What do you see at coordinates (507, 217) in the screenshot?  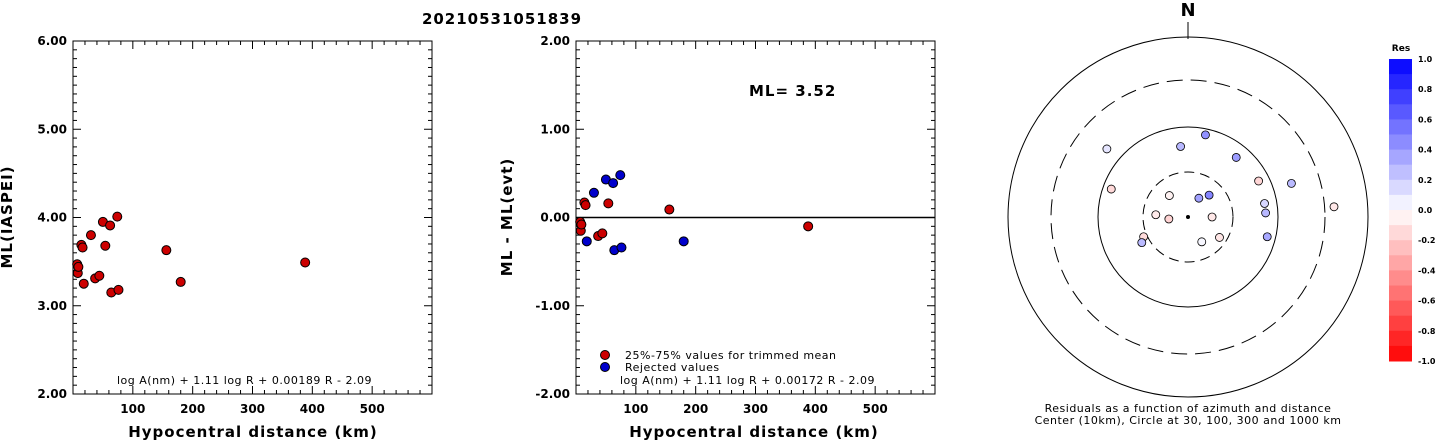 I see `y-axis-label: ML - ML(evt)` at bounding box center [507, 217].